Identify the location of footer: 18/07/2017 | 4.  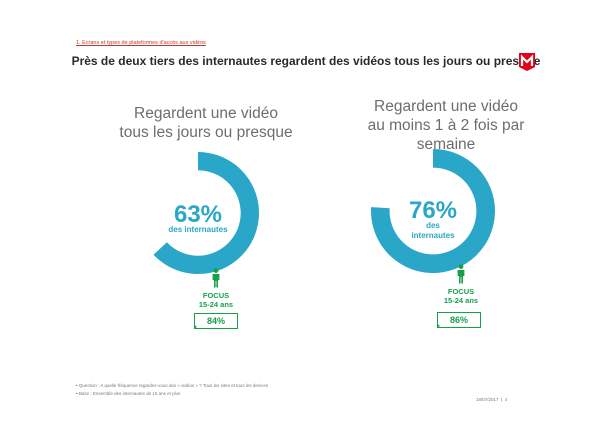
(491, 399).